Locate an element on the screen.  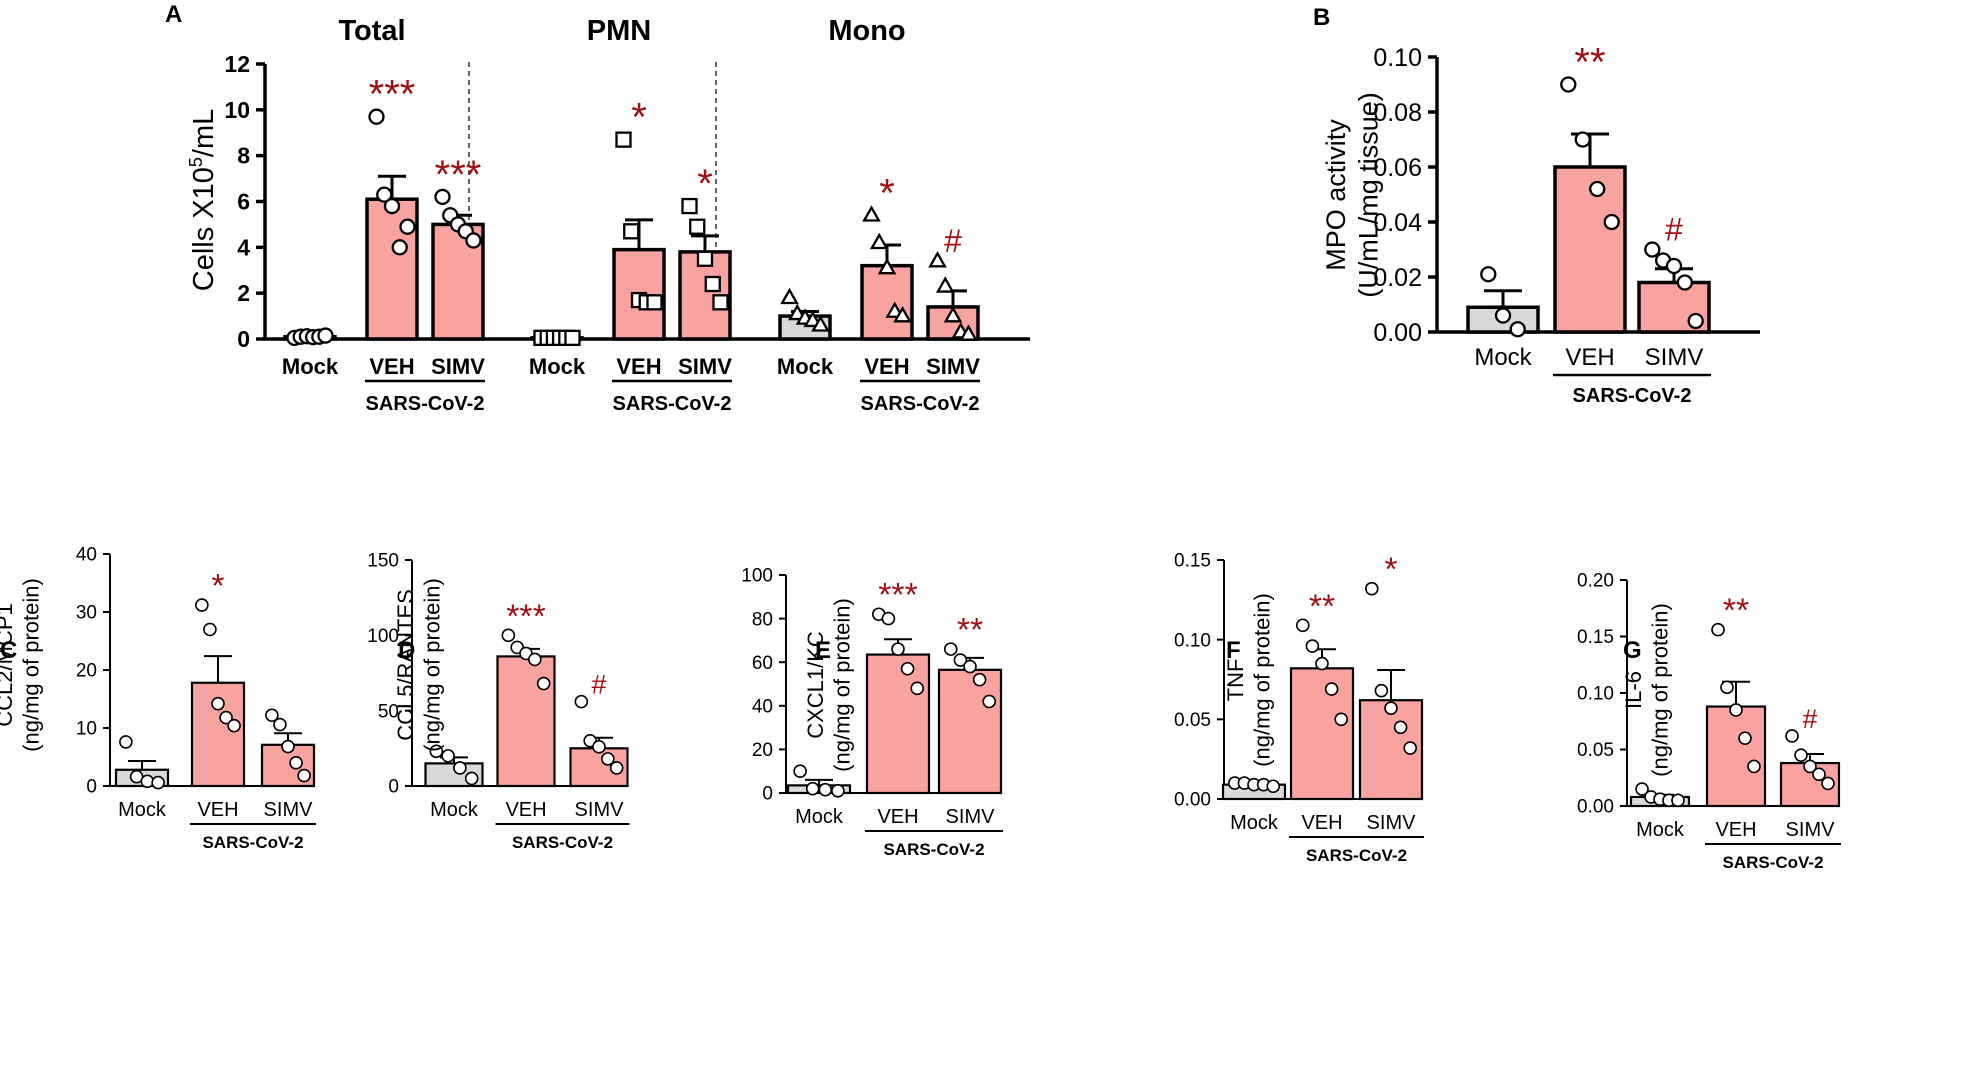
y-axis-label-main: Cells X10 is located at coordinates (204, 229).